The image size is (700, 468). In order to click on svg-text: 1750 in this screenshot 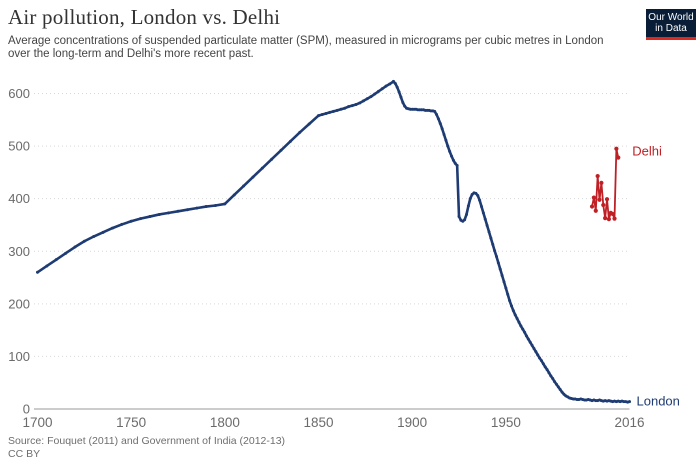, I will do `click(131, 422)`.